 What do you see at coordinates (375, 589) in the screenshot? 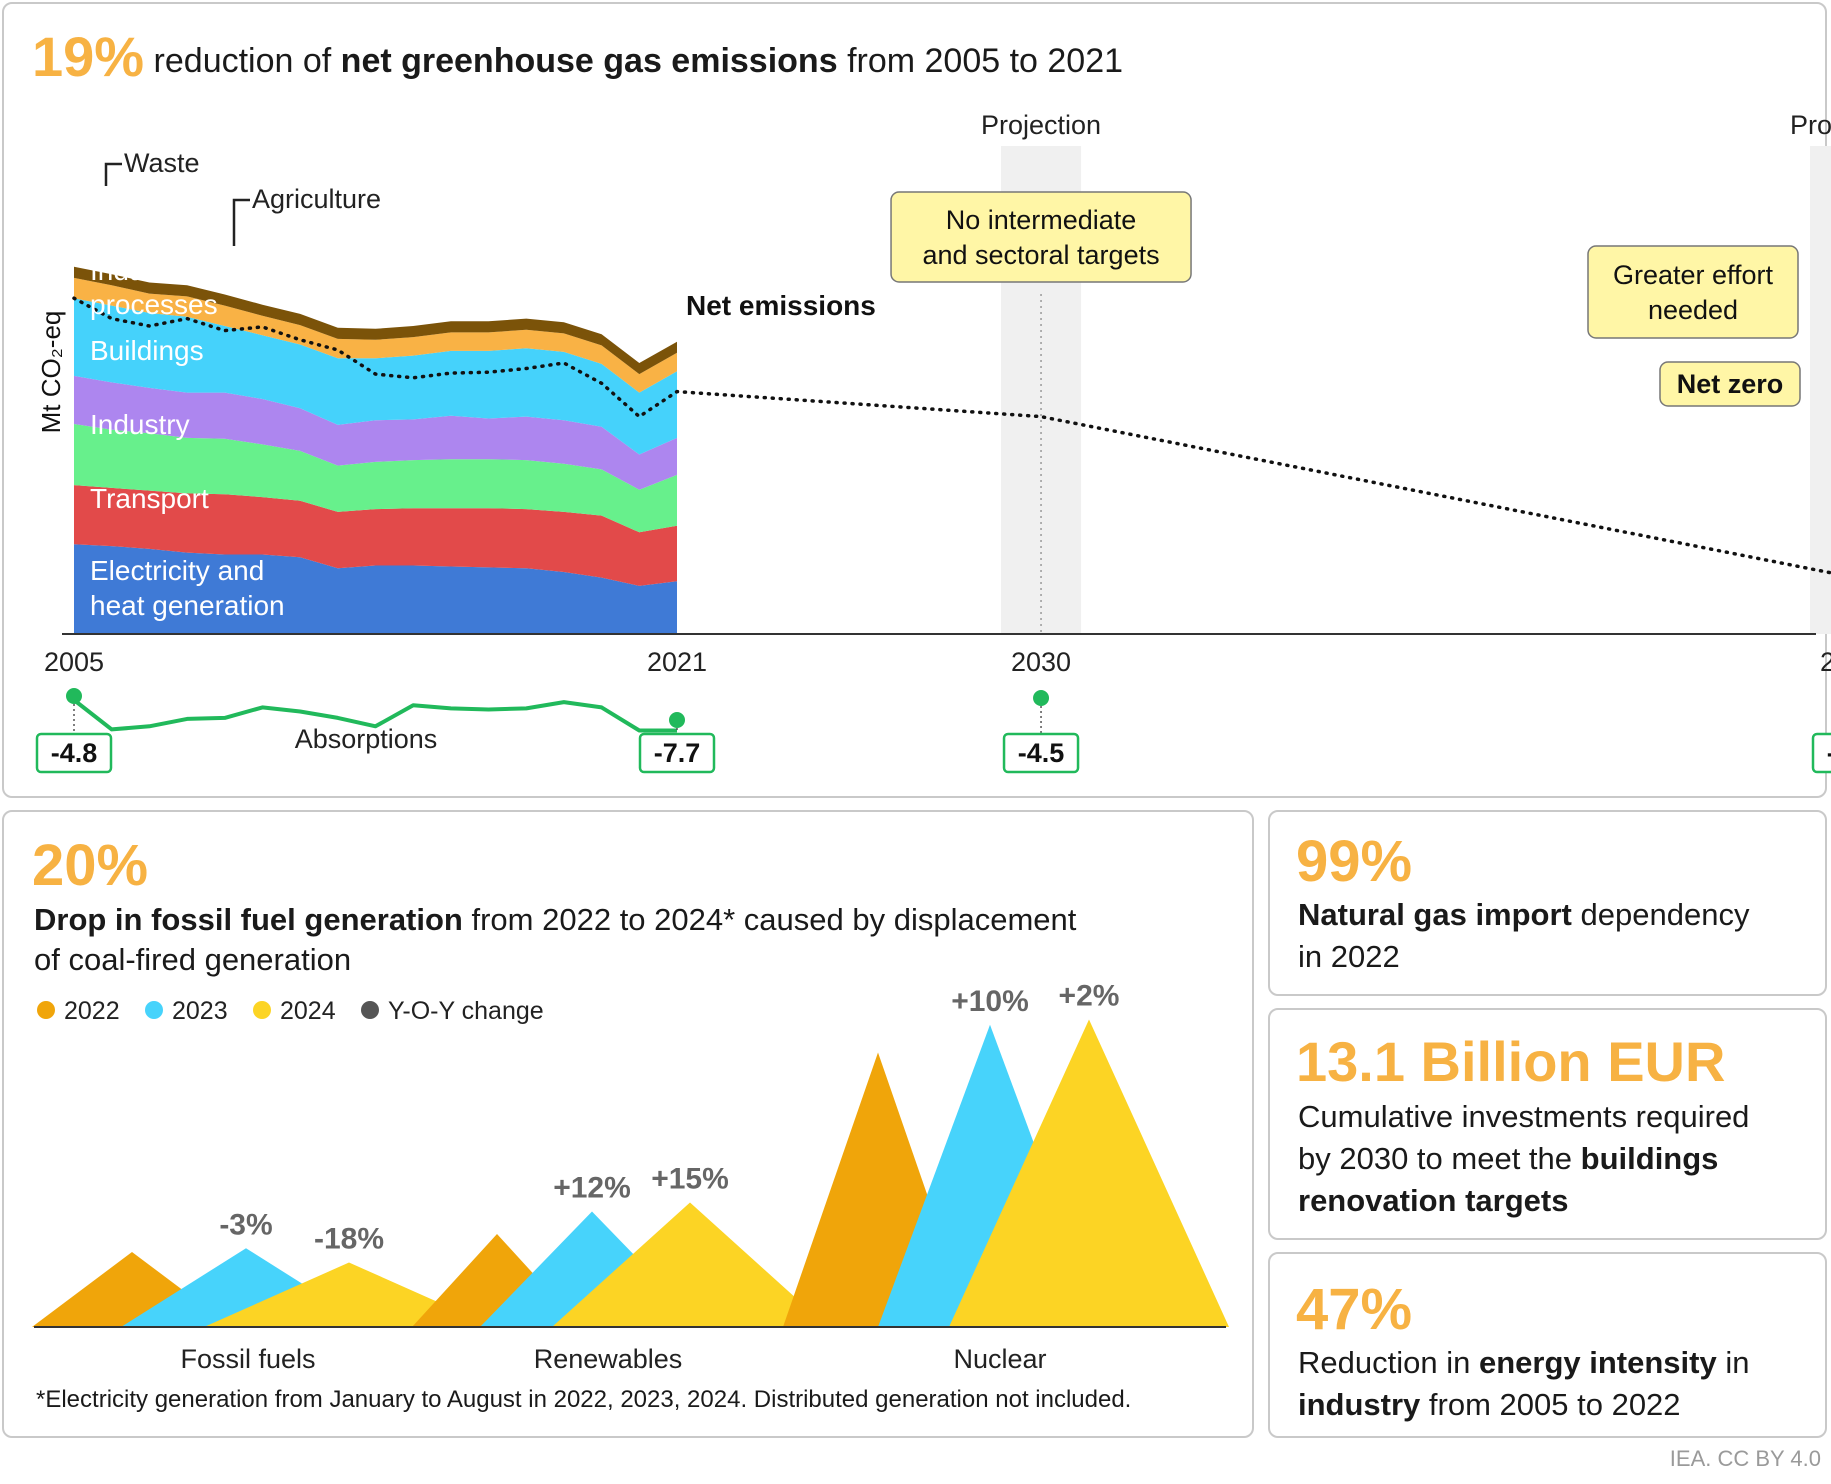
I see `area-electricity` at bounding box center [375, 589].